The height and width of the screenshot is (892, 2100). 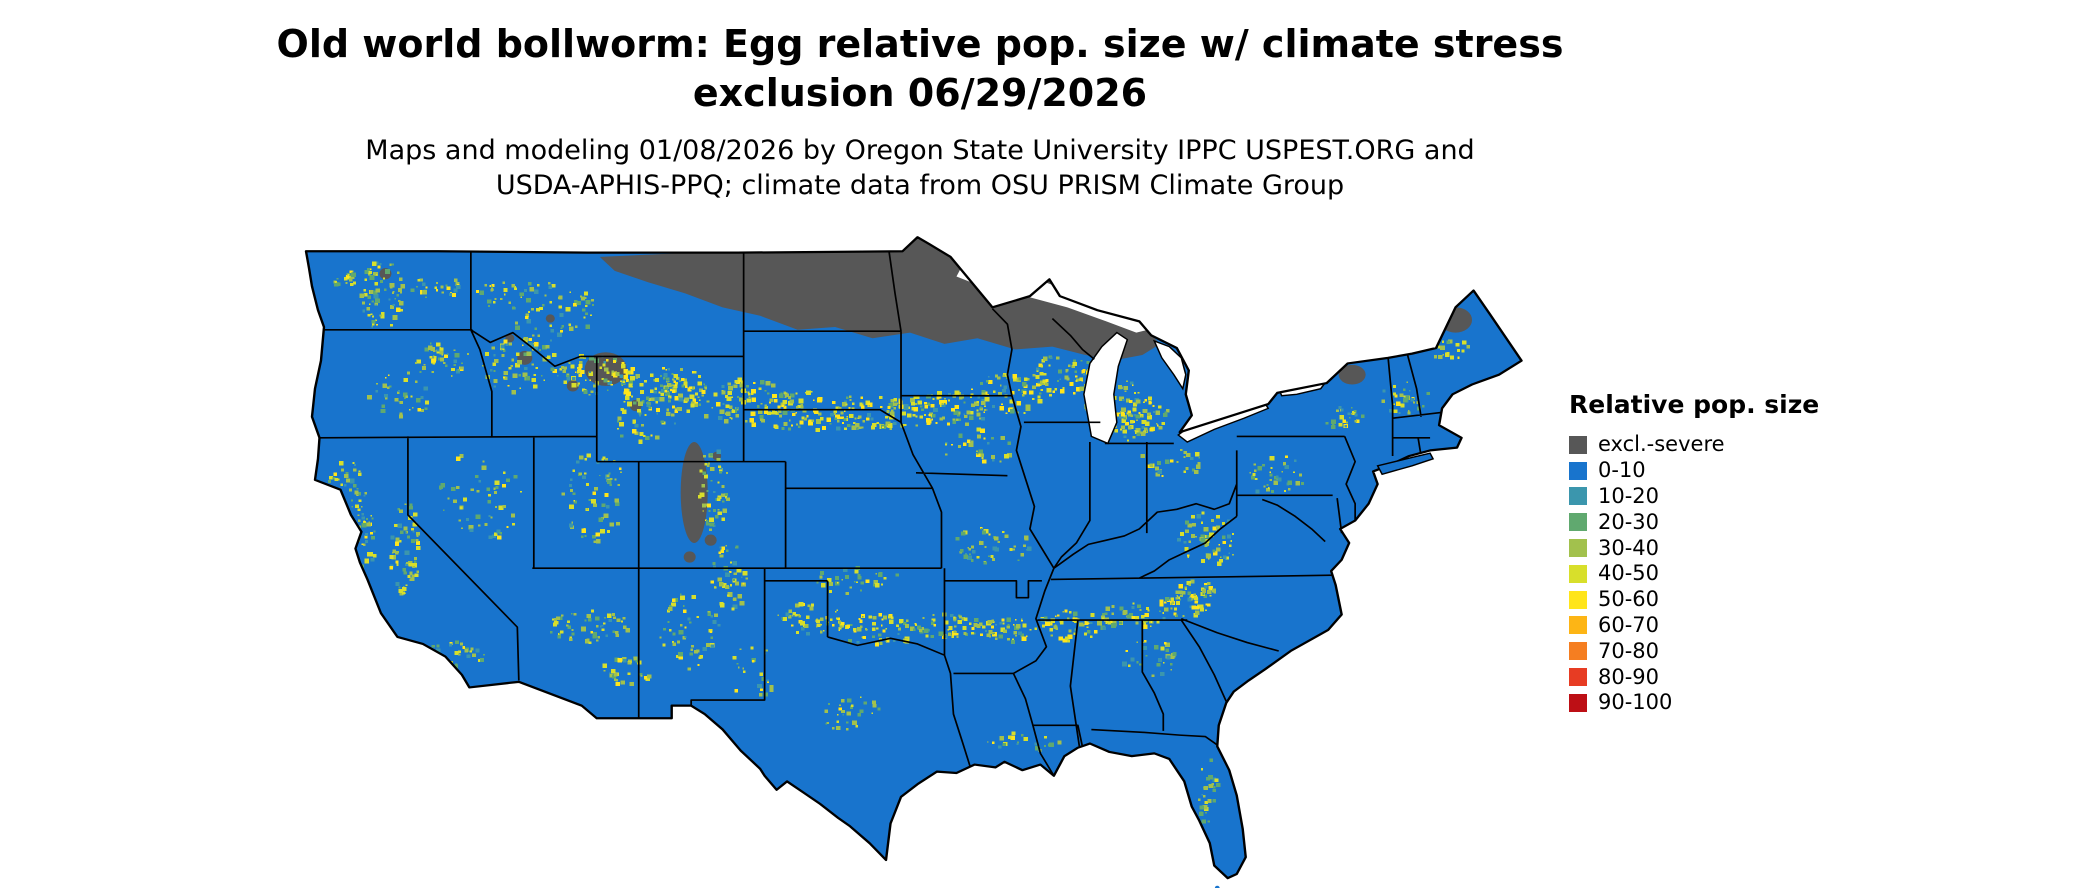 What do you see at coordinates (1629, 521) in the screenshot?
I see `legend-item-label: 20-30` at bounding box center [1629, 521].